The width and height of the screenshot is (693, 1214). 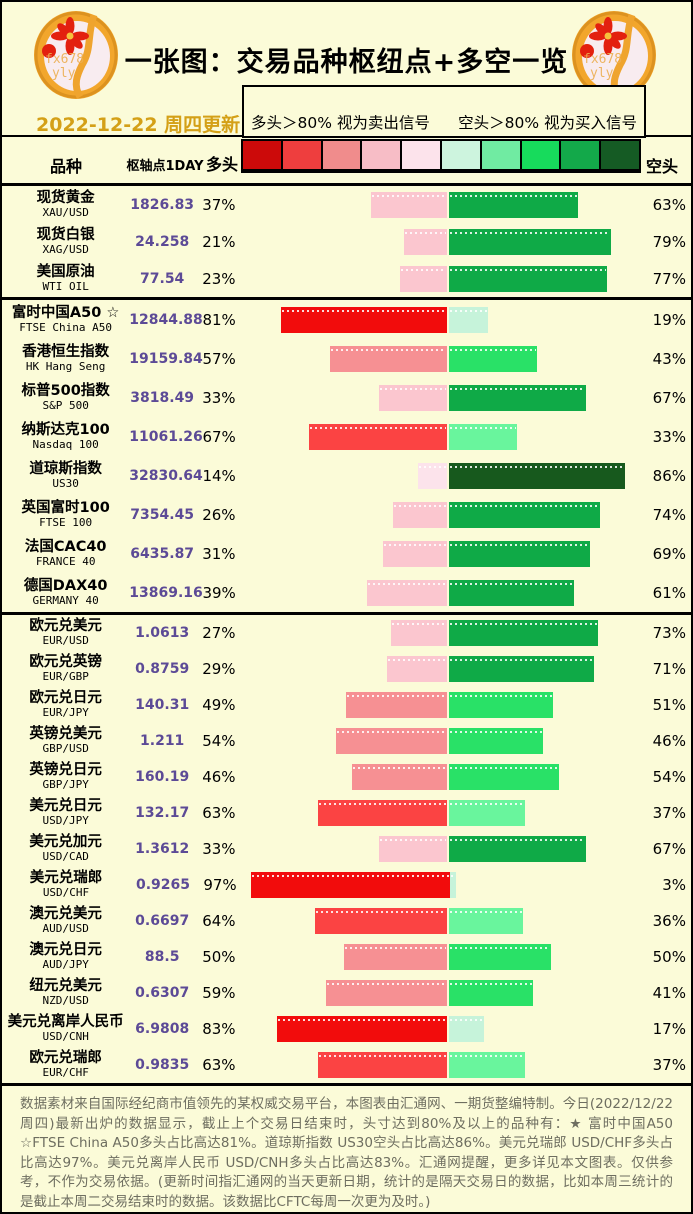 What do you see at coordinates (219, 397) in the screenshot?
I see `long-percent: 33%` at bounding box center [219, 397].